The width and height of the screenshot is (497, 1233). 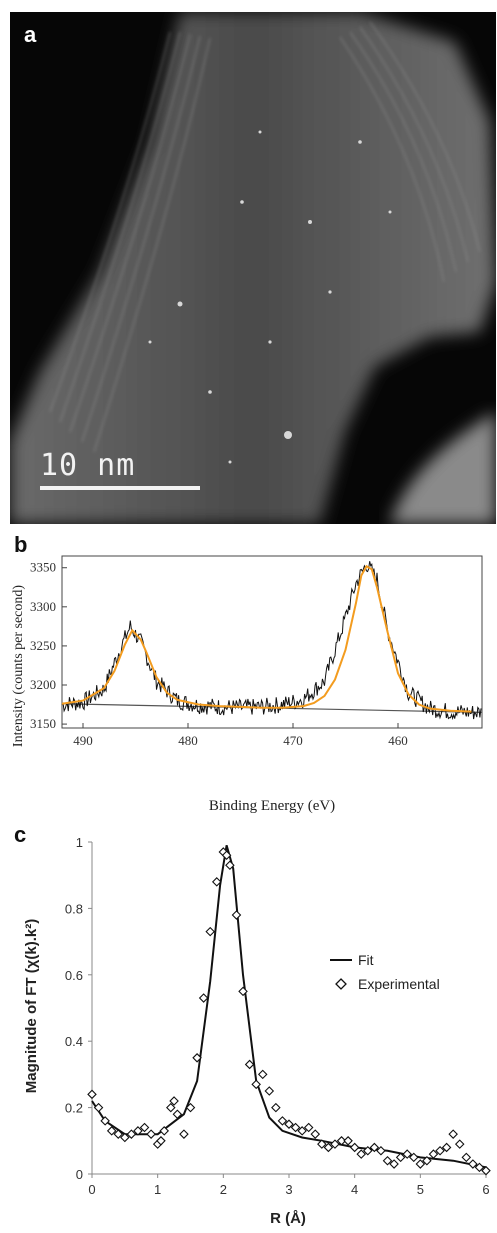 I want to click on x-tick-label: 470, so click(x=293, y=740).